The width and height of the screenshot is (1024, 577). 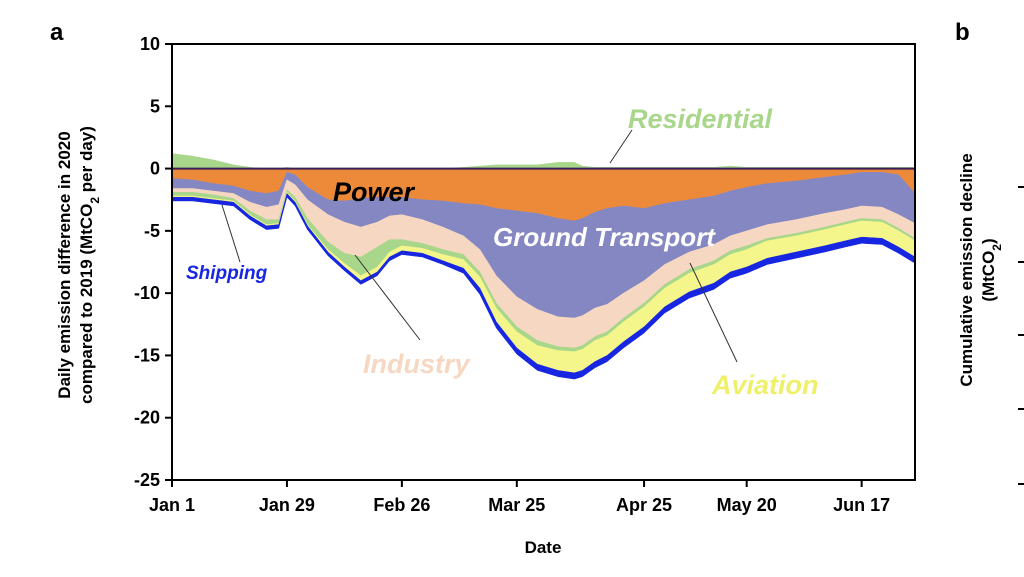 I want to click on shipping-label: Shipping, so click(x=227, y=273).